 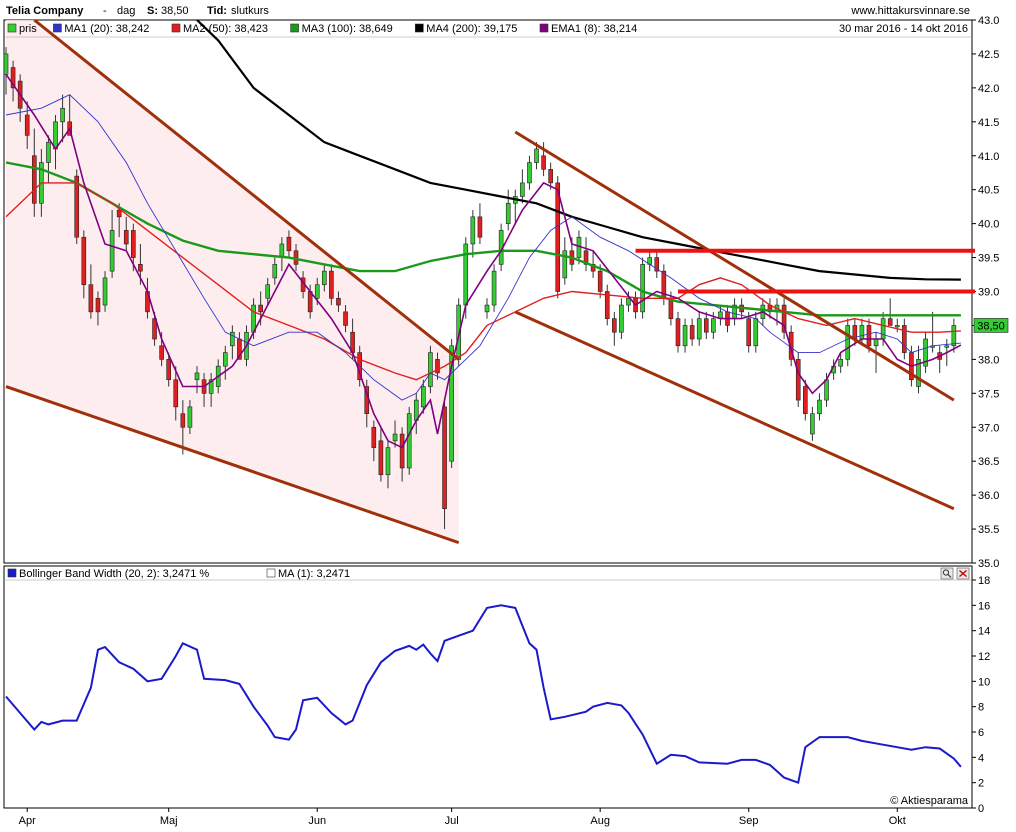 I want to click on x-tick-label-2: Jun, so click(x=317, y=821).